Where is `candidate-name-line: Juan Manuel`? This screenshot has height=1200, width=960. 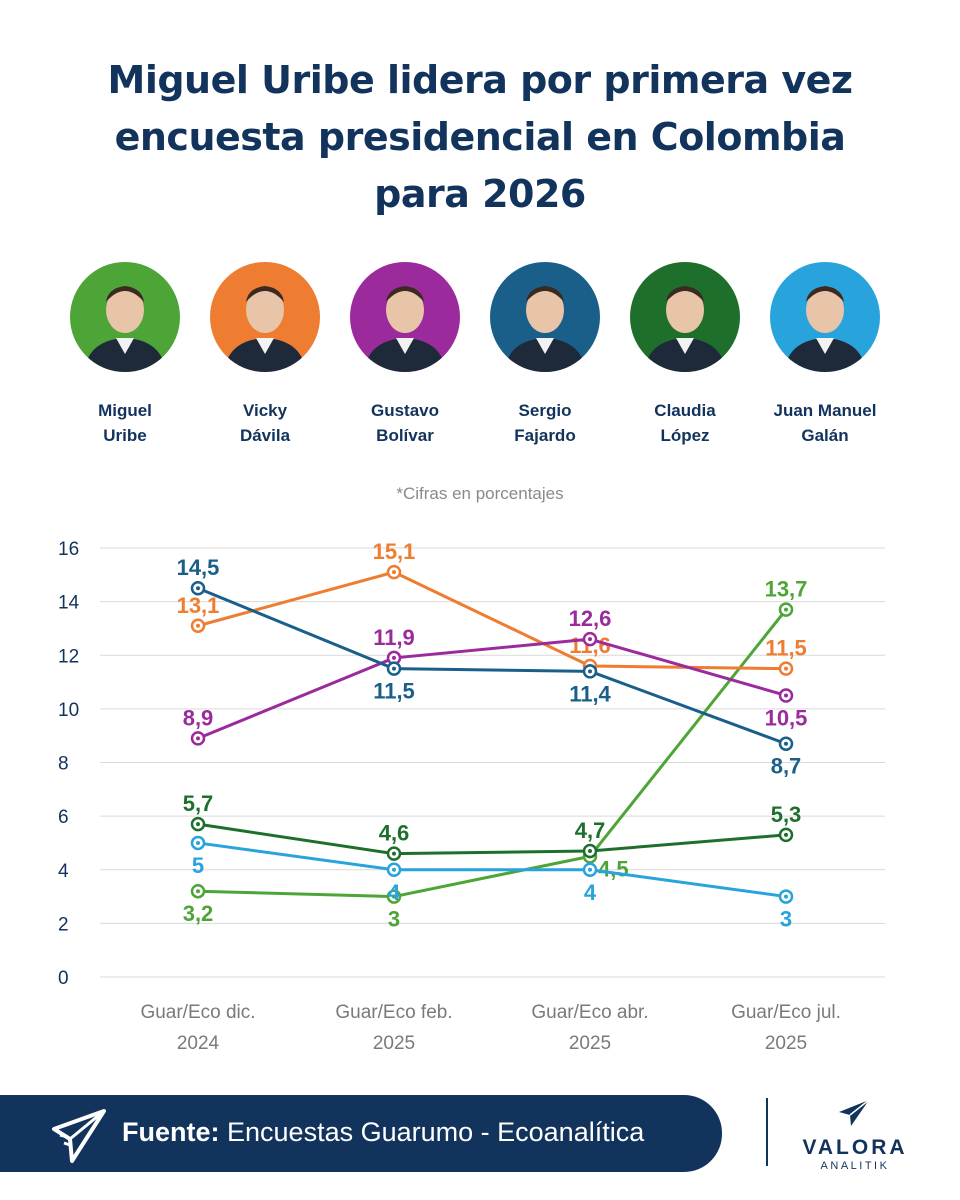 candidate-name-line: Juan Manuel is located at coordinates (825, 410).